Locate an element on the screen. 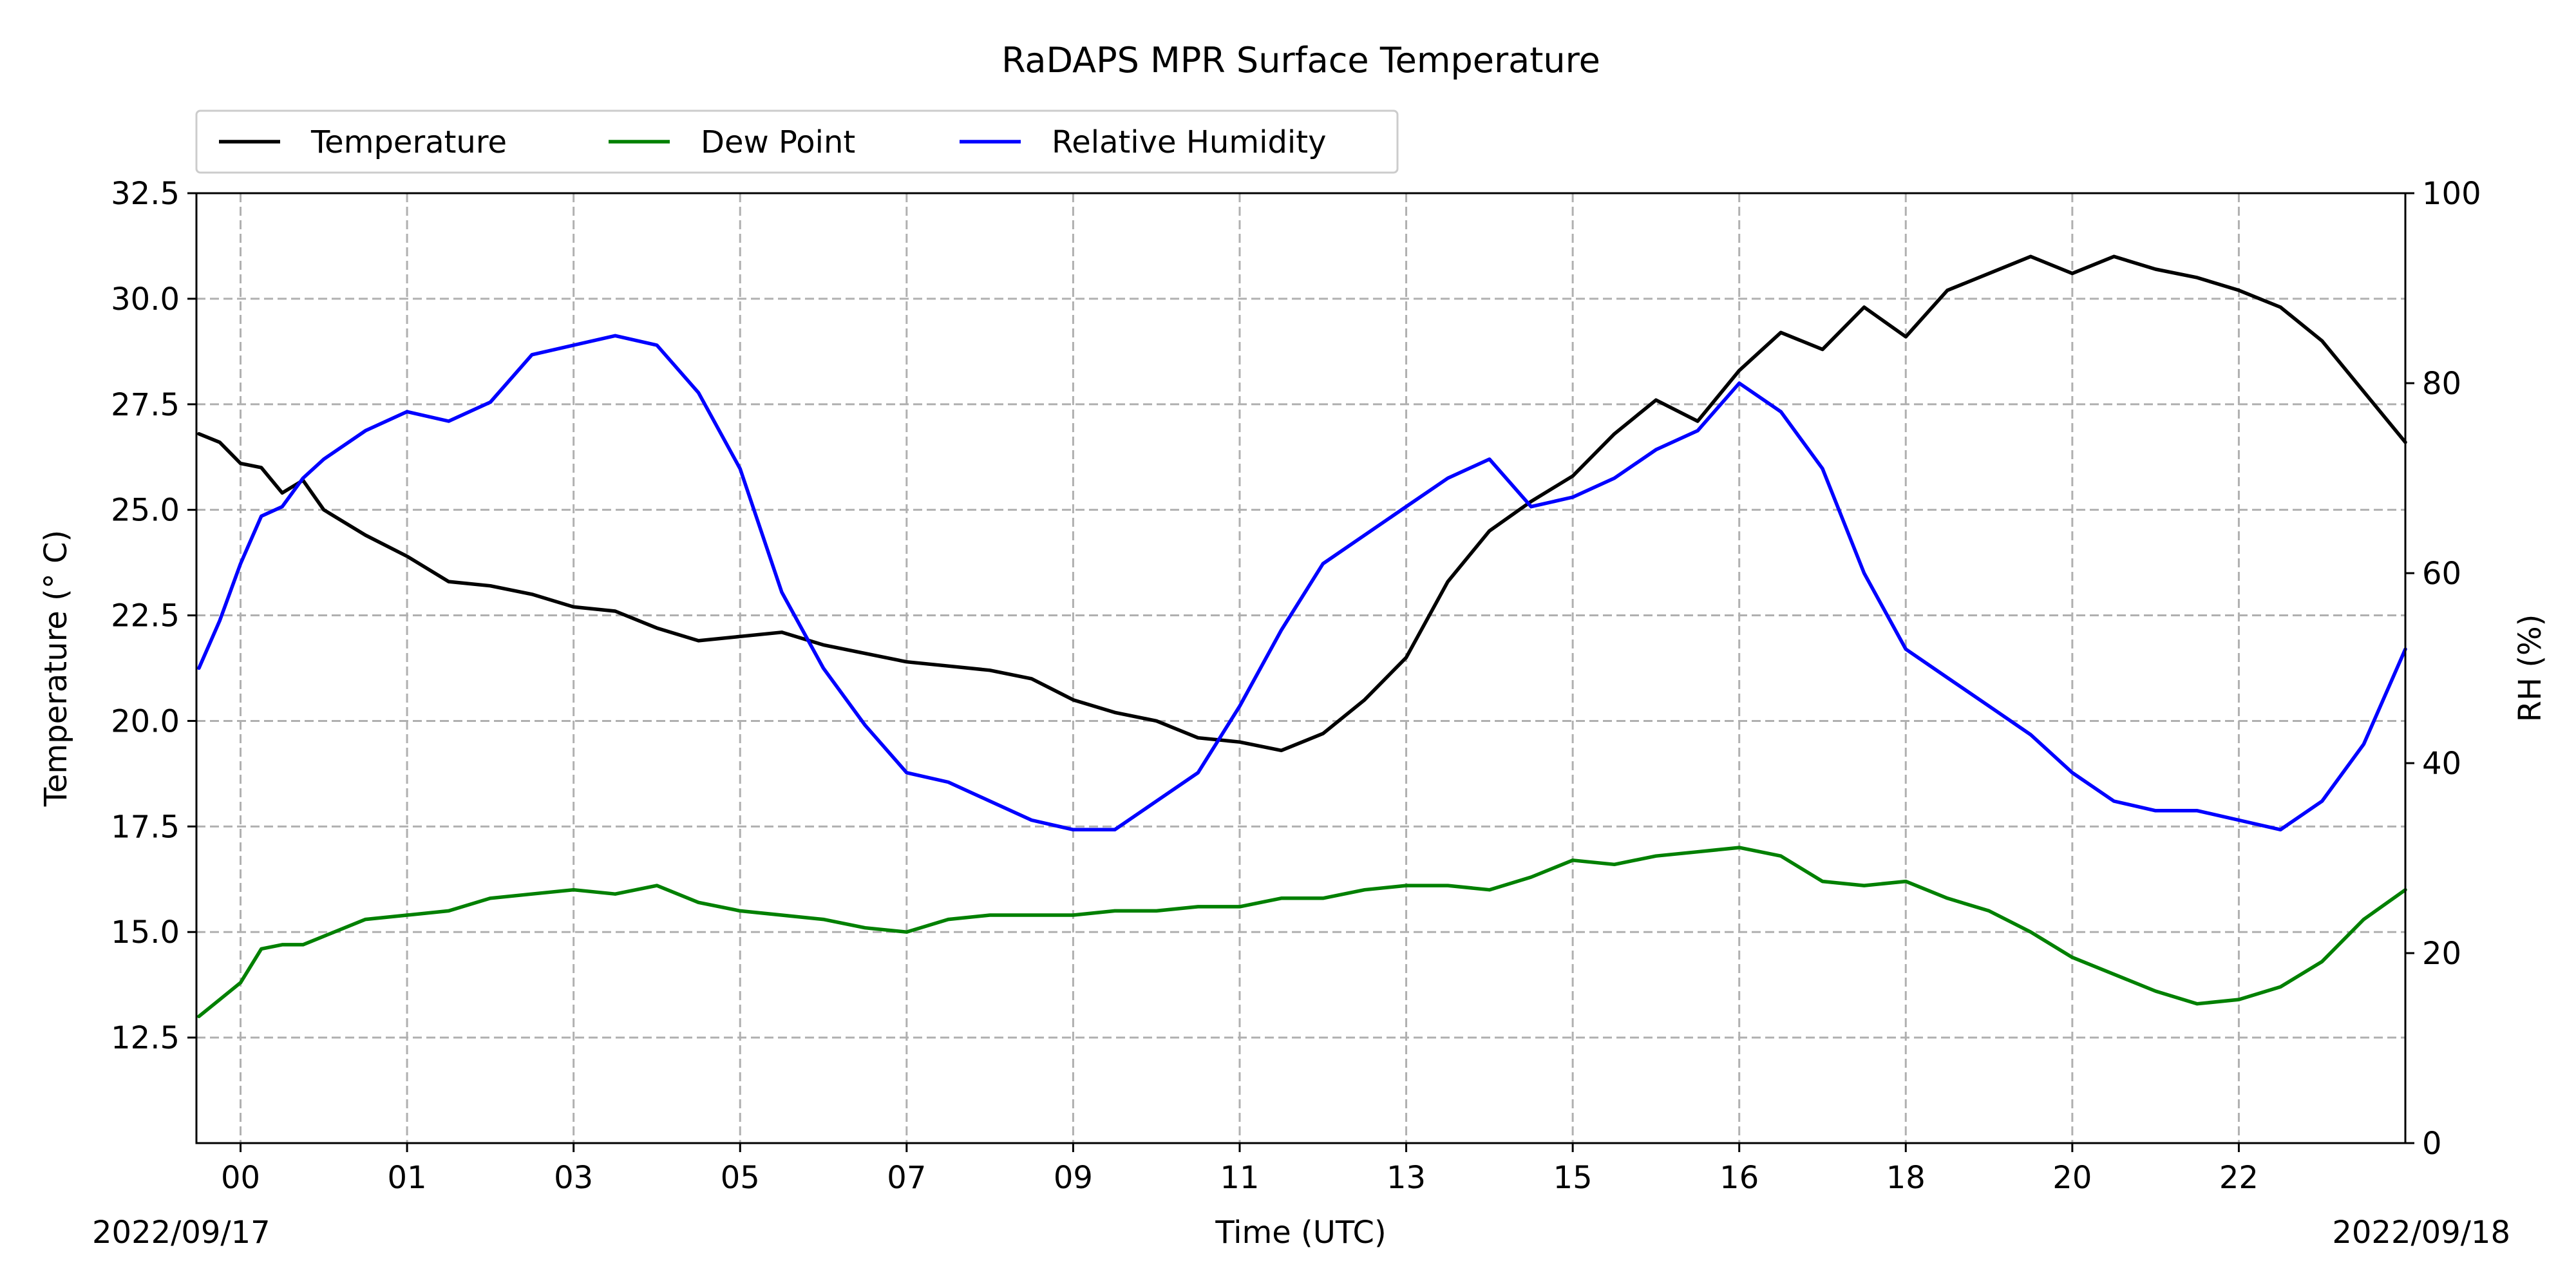 The image size is (2576, 1288). legend-label-dew-point: Dew Point is located at coordinates (778, 142).